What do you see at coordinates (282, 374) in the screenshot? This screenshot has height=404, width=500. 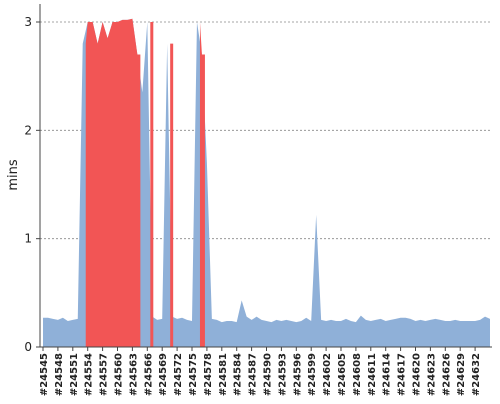 I see `x-tick-label: #24593` at bounding box center [282, 374].